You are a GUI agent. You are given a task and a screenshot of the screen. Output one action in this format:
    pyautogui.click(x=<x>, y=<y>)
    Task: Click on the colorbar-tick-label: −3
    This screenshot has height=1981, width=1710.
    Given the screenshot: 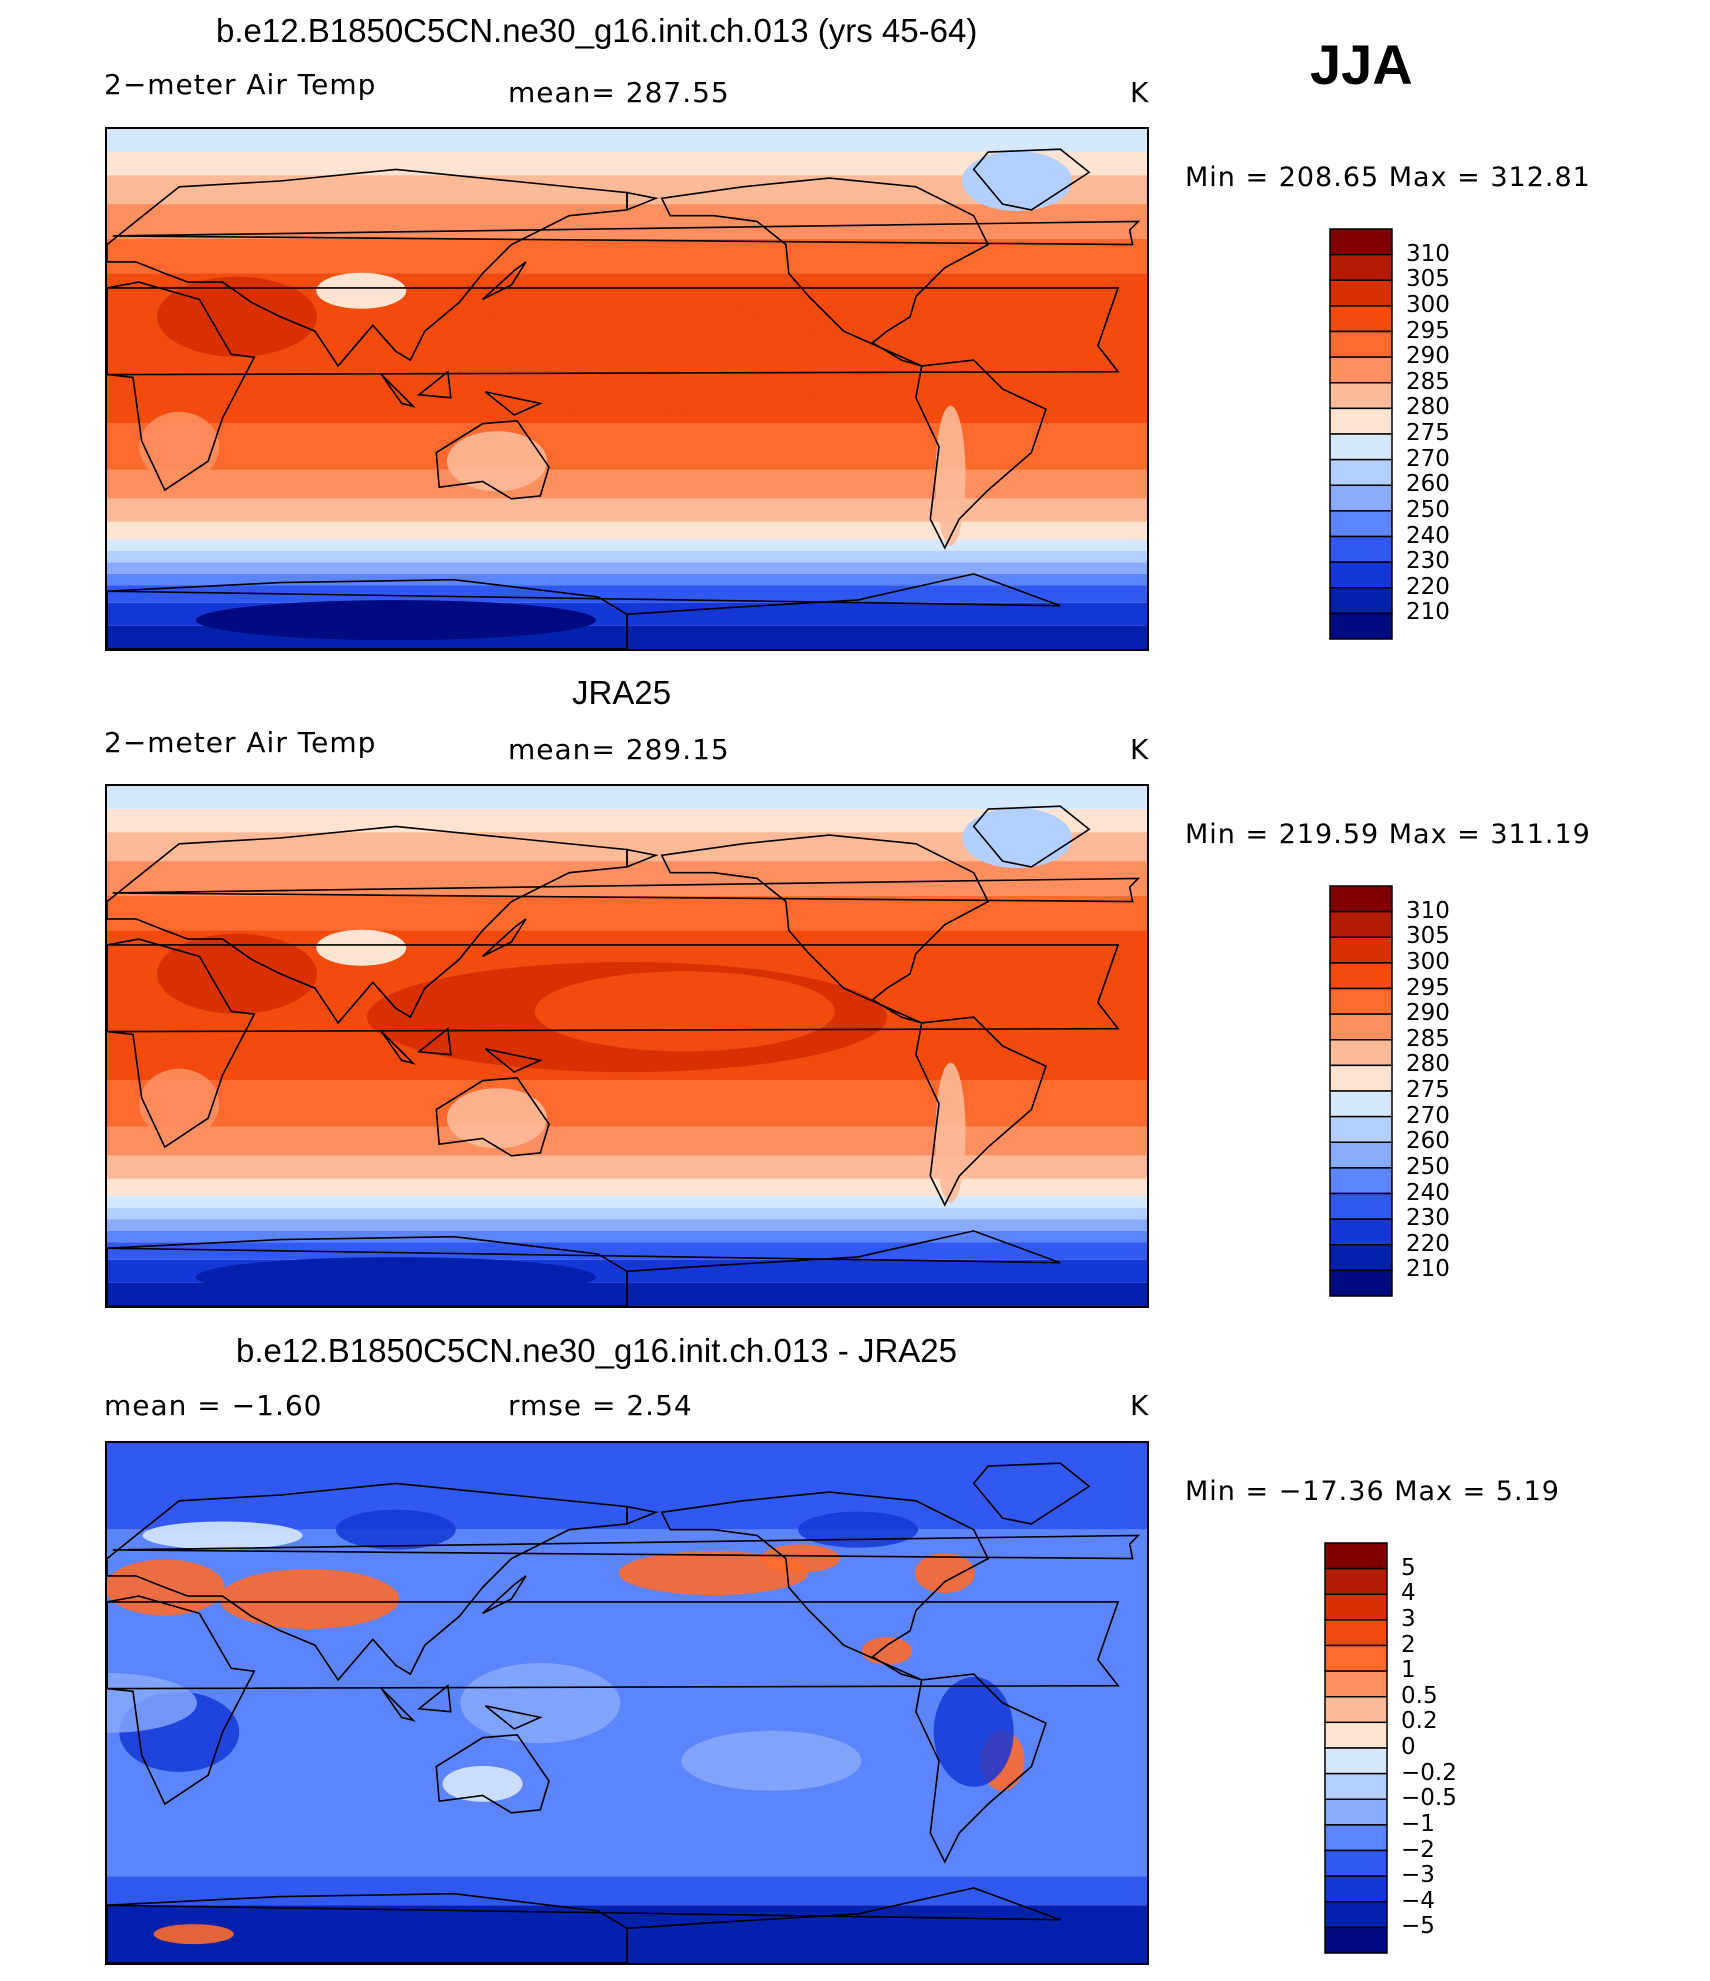 What is the action you would take?
    pyautogui.click(x=1418, y=1875)
    